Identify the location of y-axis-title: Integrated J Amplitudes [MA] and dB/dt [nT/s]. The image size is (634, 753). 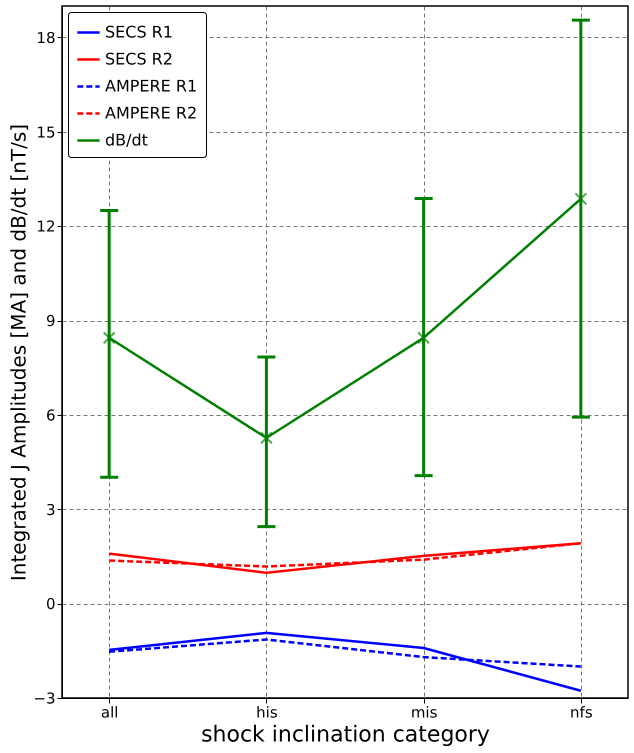
(18, 353).